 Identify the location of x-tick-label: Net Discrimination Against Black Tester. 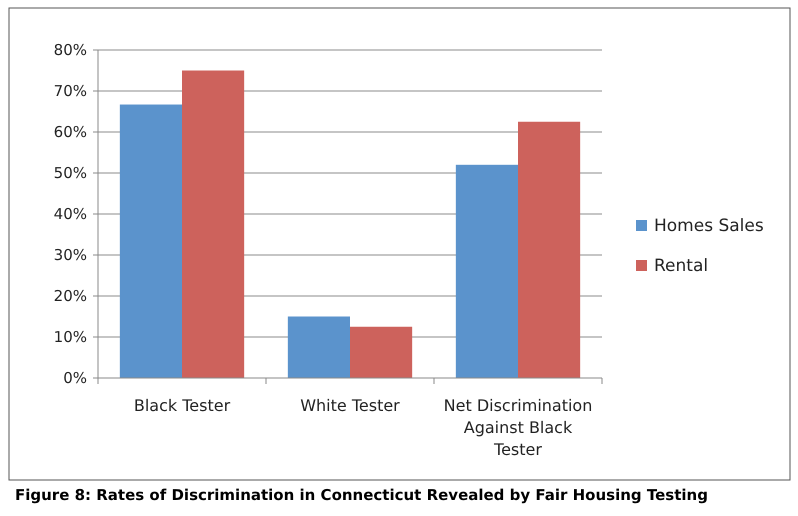
(518, 427).